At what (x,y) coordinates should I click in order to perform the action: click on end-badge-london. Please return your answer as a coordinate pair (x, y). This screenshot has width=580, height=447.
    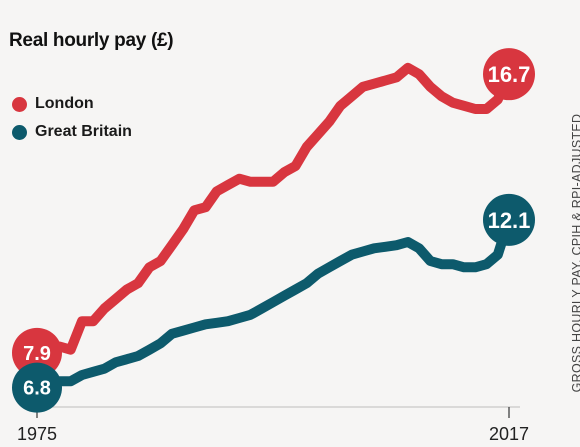
    Looking at the image, I should click on (509, 74).